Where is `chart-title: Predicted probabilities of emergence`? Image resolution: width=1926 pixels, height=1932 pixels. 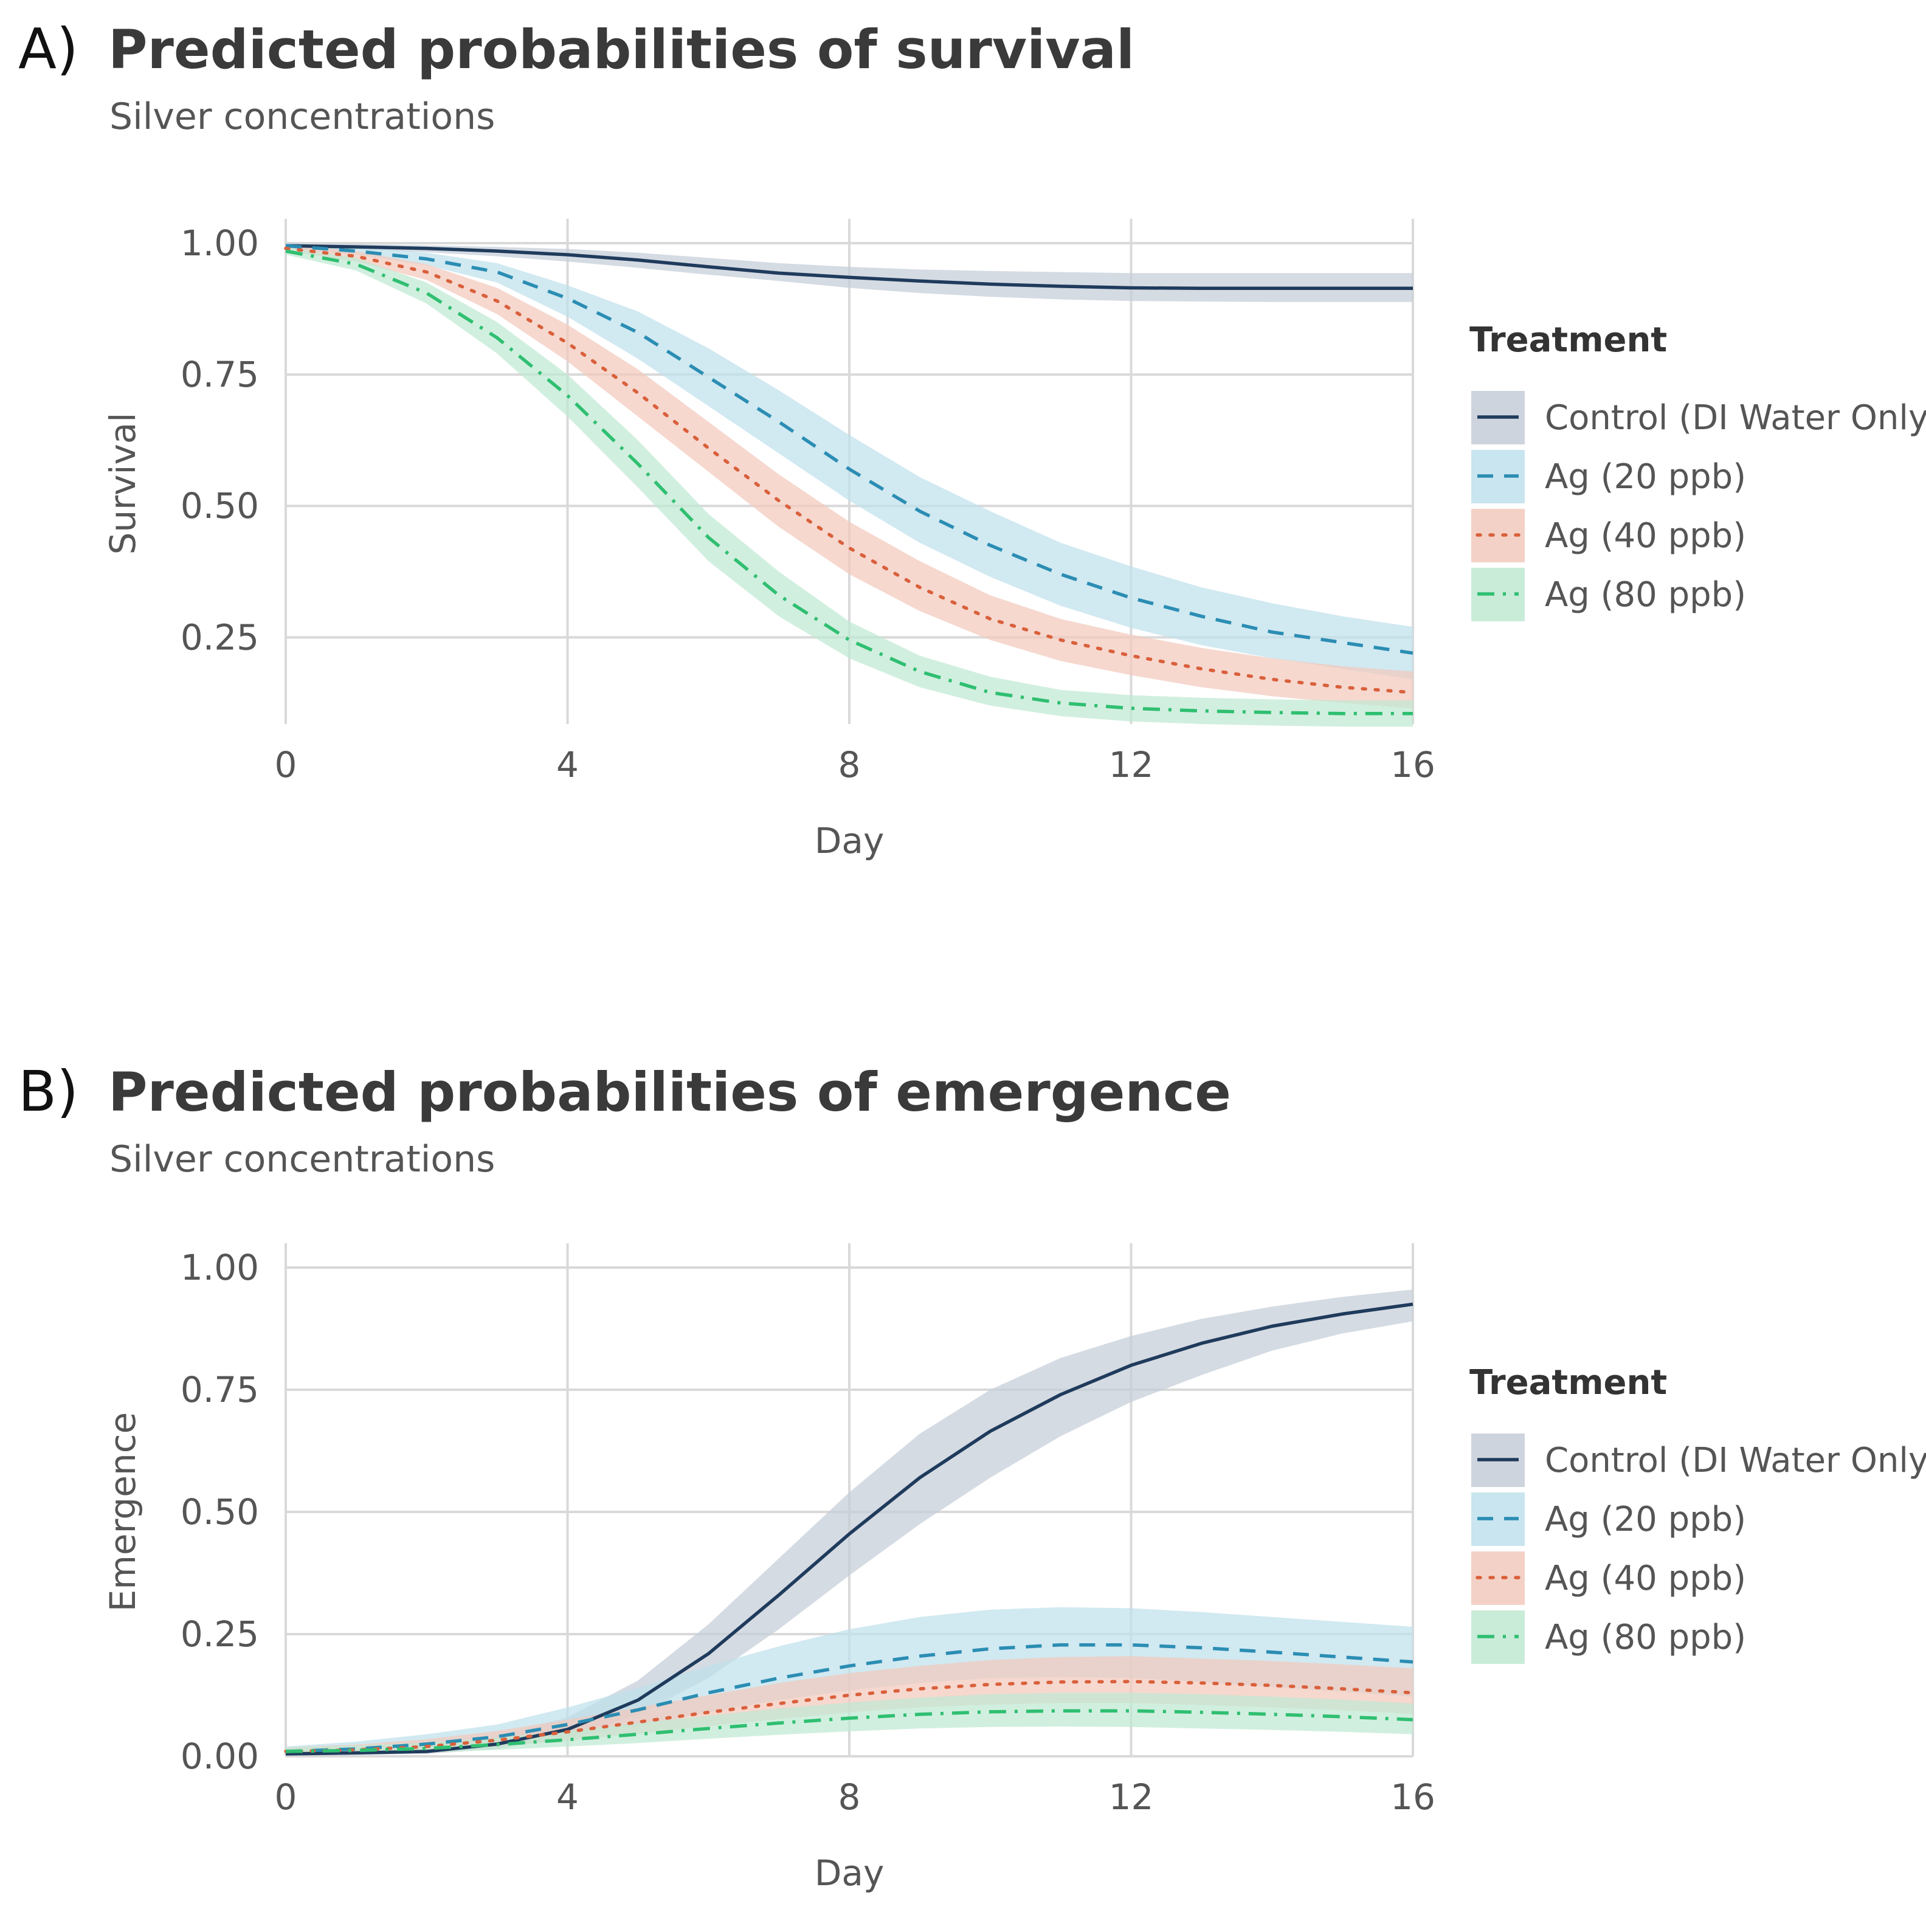
chart-title: Predicted probabilities of emergence is located at coordinates (669, 1092).